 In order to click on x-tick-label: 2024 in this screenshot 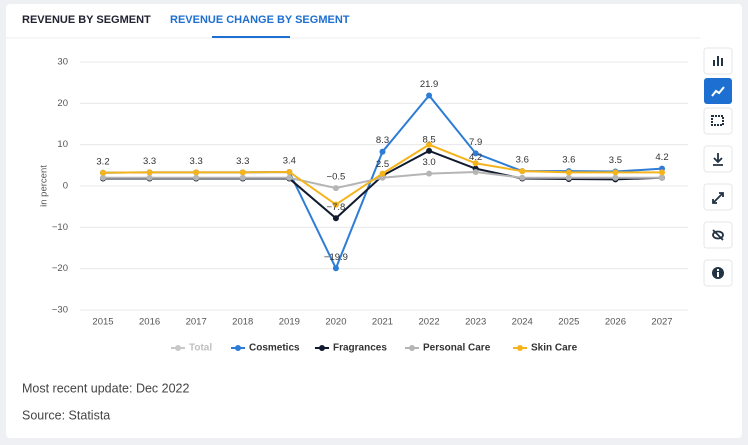, I will do `click(522, 322)`.